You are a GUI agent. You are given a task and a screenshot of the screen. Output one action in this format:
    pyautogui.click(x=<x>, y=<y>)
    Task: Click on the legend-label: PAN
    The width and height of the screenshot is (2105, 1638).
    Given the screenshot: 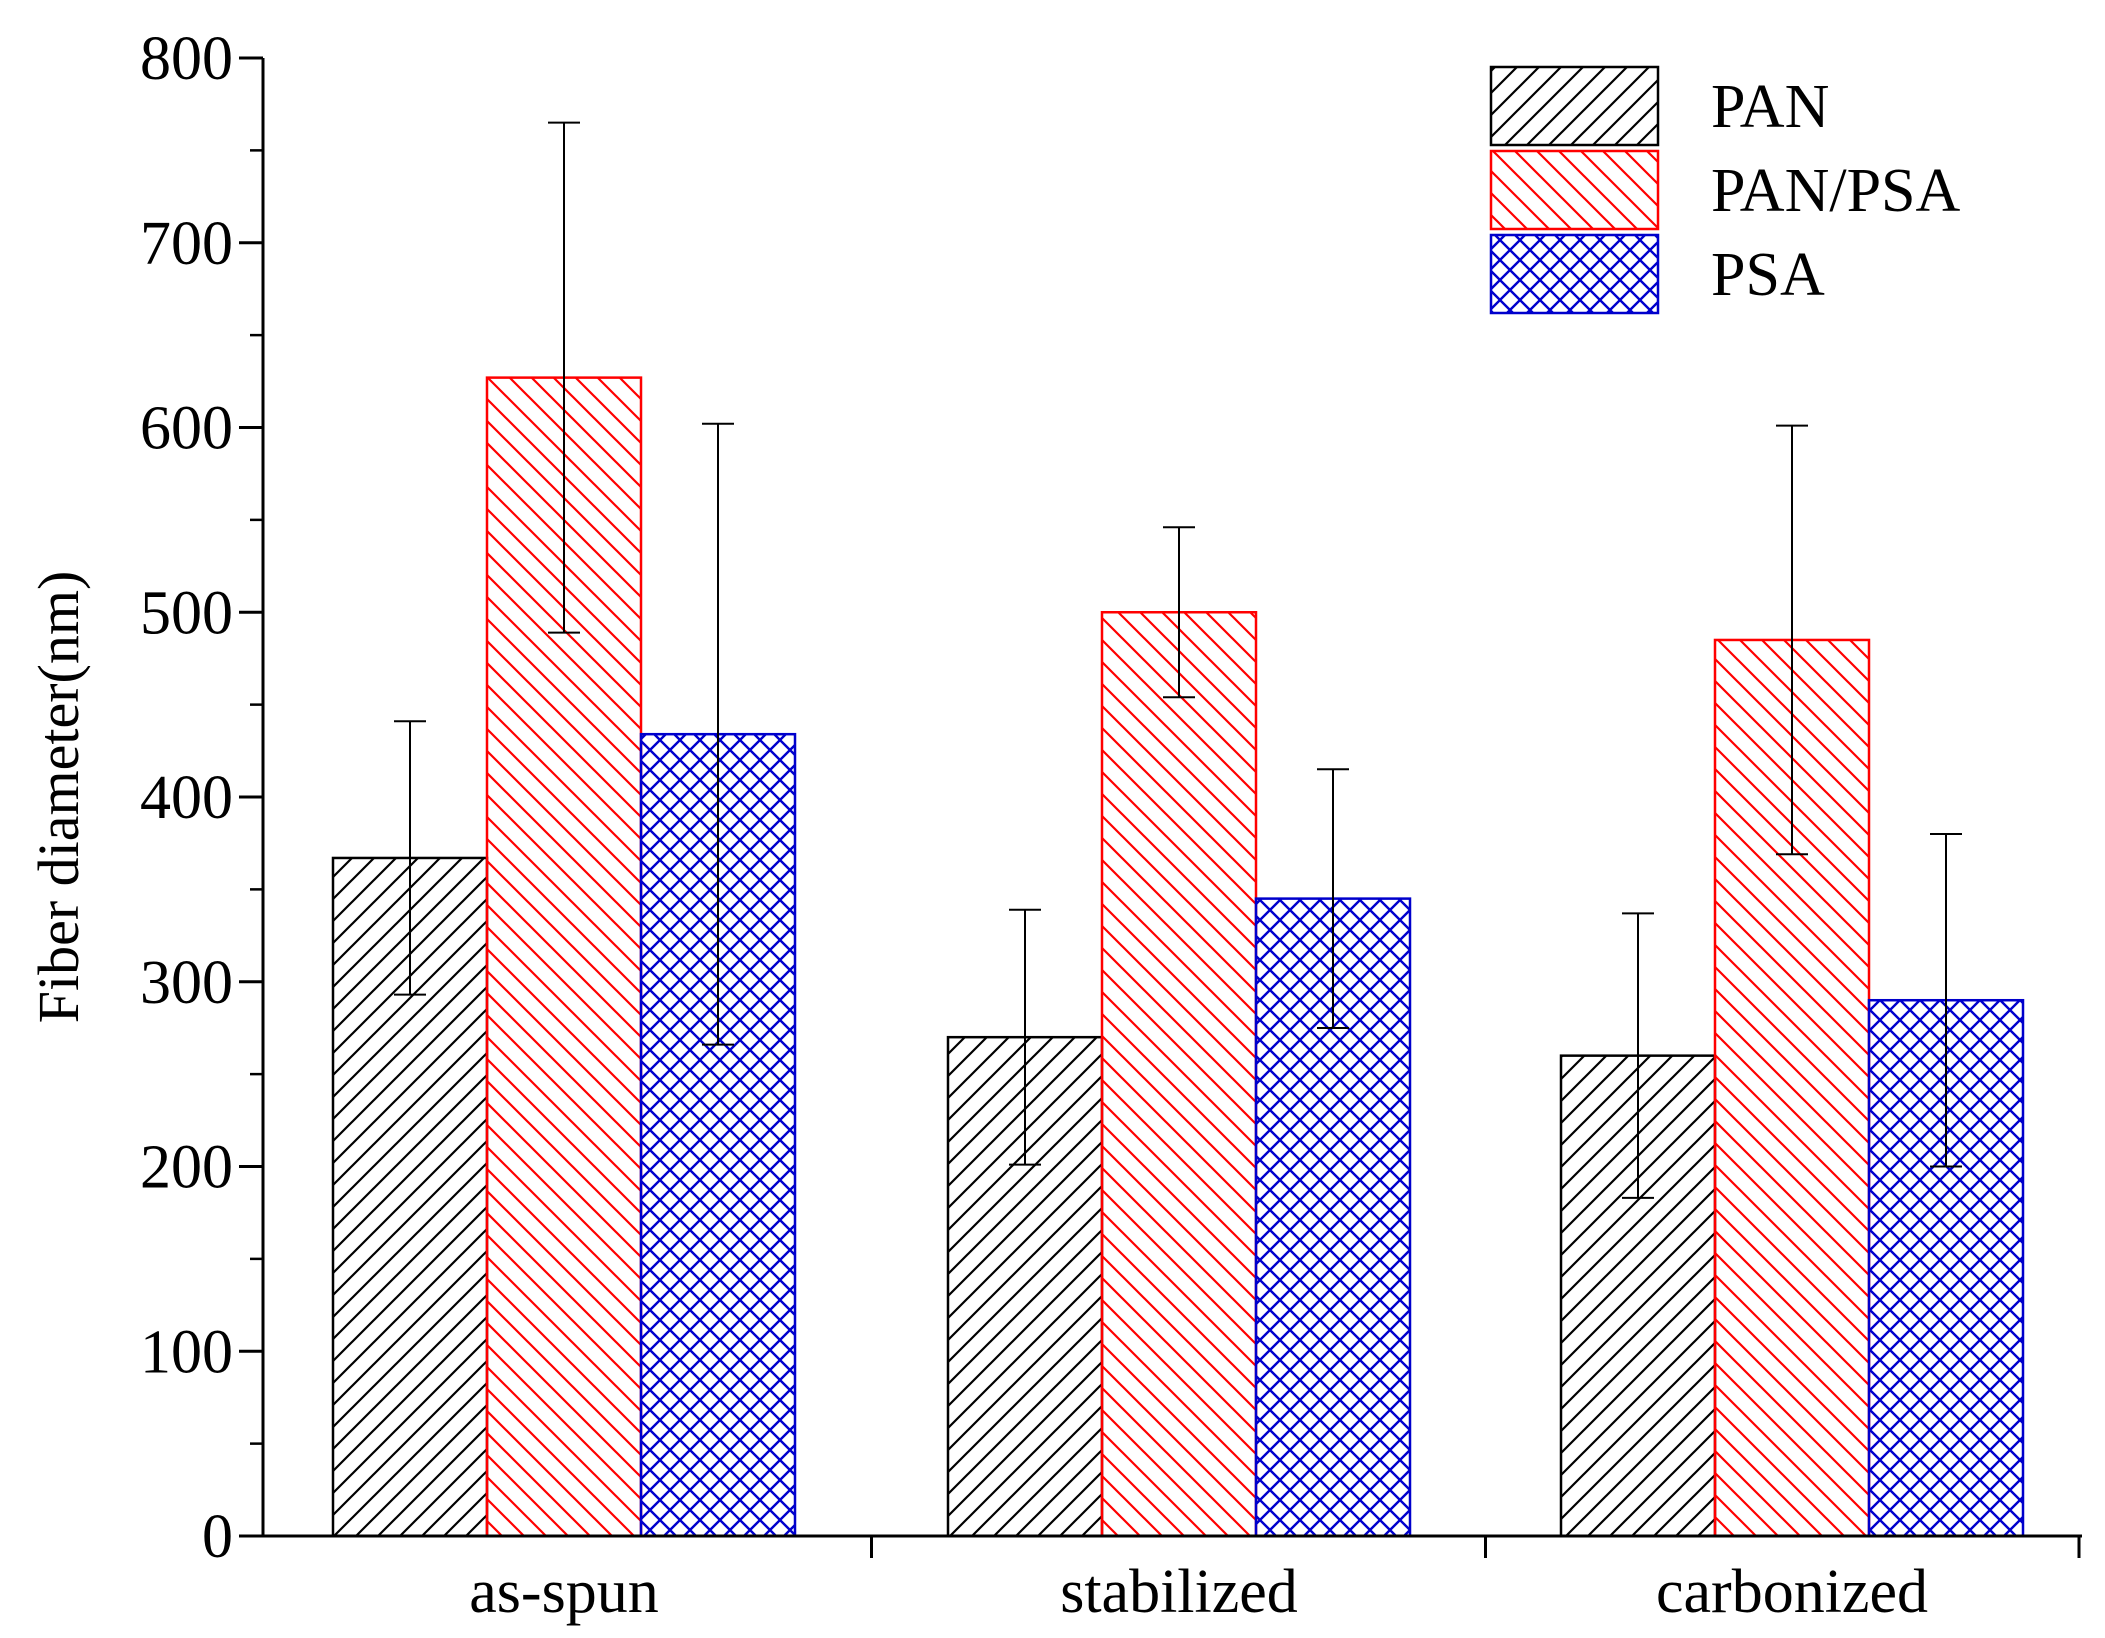 What is the action you would take?
    pyautogui.click(x=1770, y=107)
    